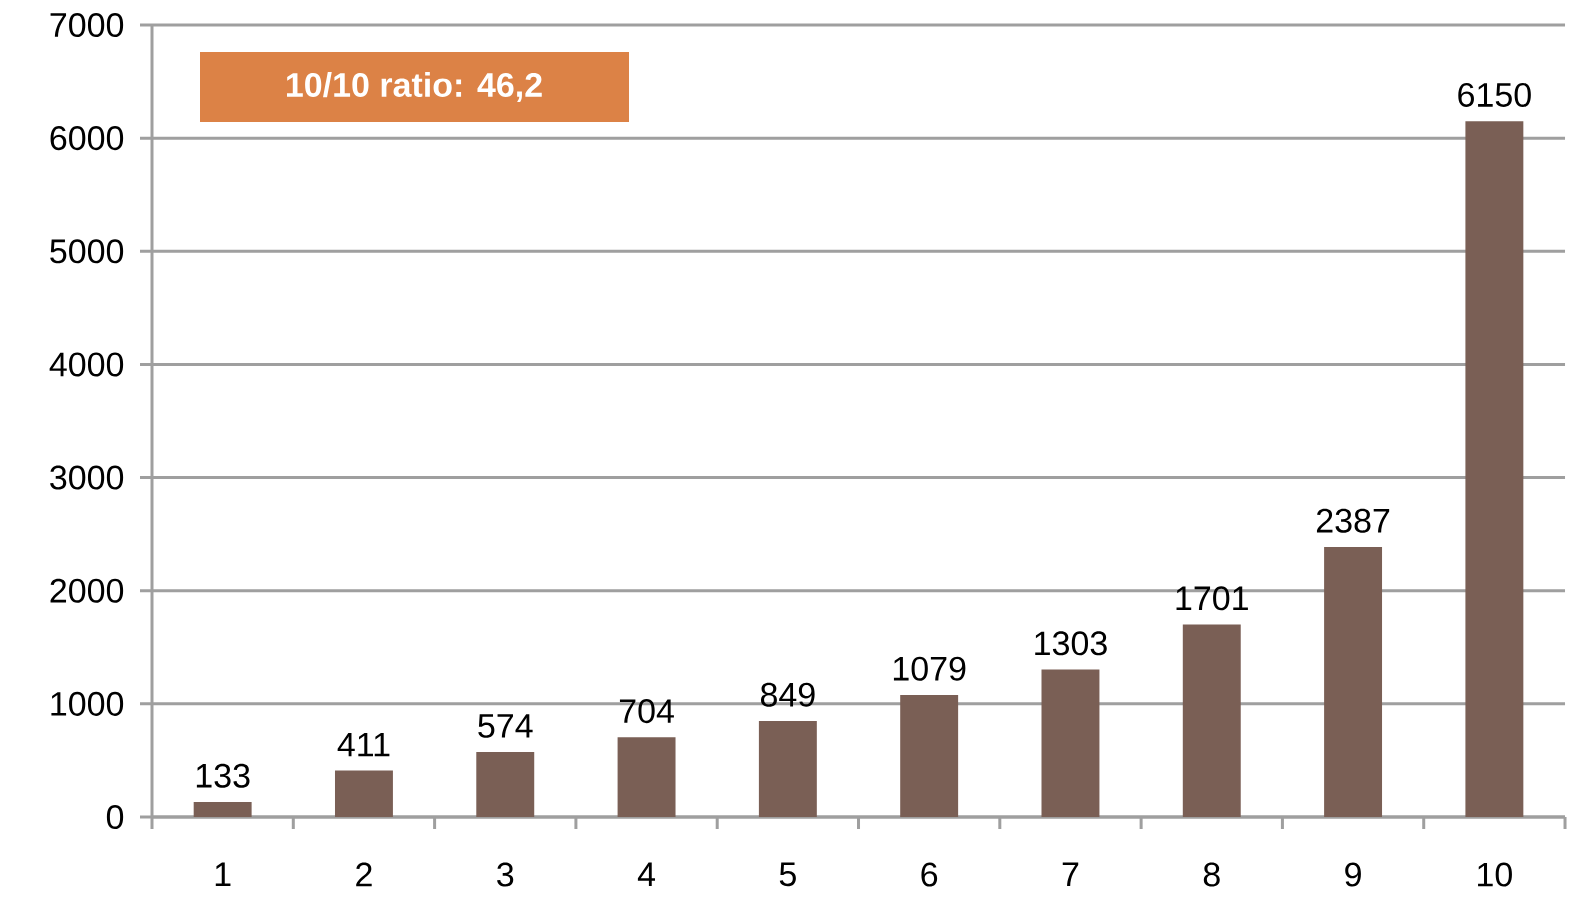 This screenshot has width=1577, height=913. Describe the element at coordinates (1494, 94) in the screenshot. I see `data-label: 6150` at that location.